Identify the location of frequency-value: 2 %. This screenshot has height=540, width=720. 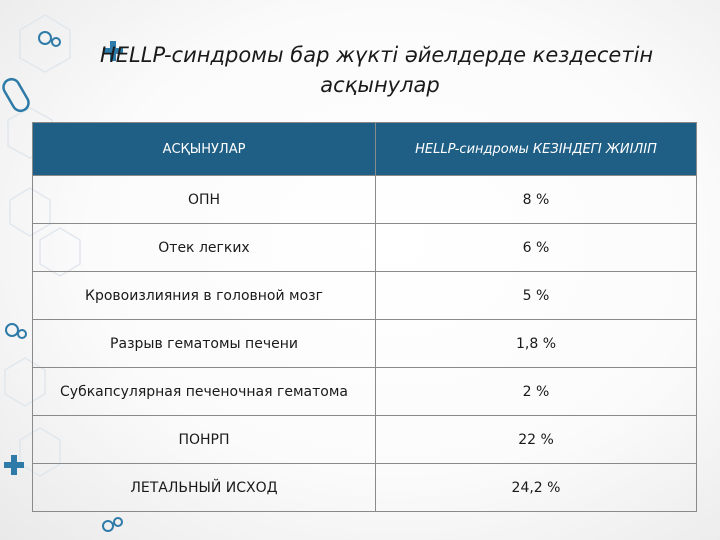
(536, 391).